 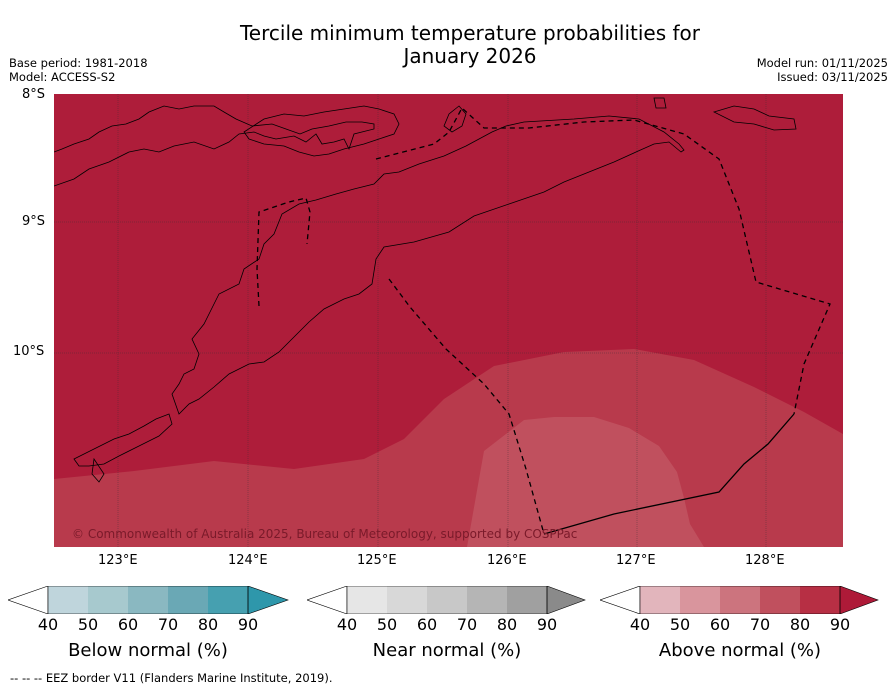 I want to click on flores-island, so click(x=214, y=146).